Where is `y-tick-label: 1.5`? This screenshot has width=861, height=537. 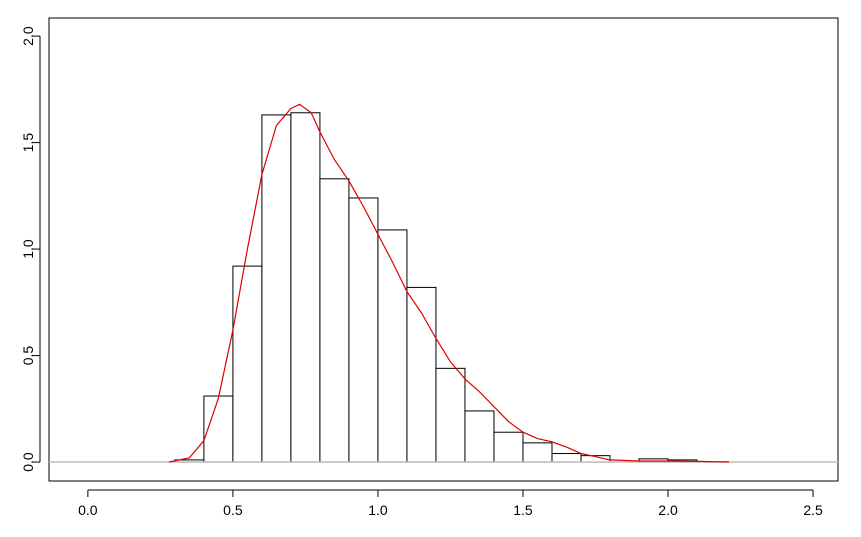
y-tick-label: 1.5 is located at coordinates (28, 143).